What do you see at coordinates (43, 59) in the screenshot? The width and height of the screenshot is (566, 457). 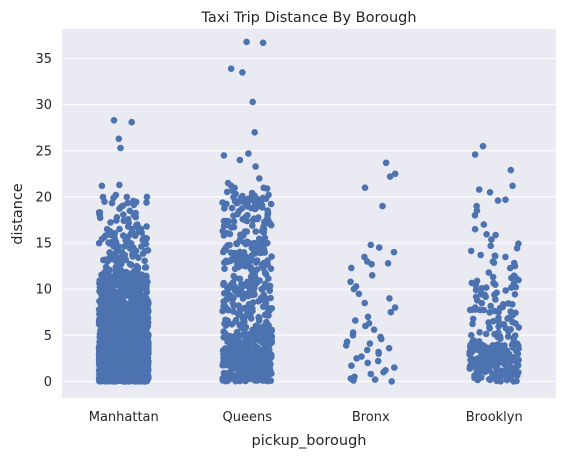 I see `y-tick-label: 35` at bounding box center [43, 59].